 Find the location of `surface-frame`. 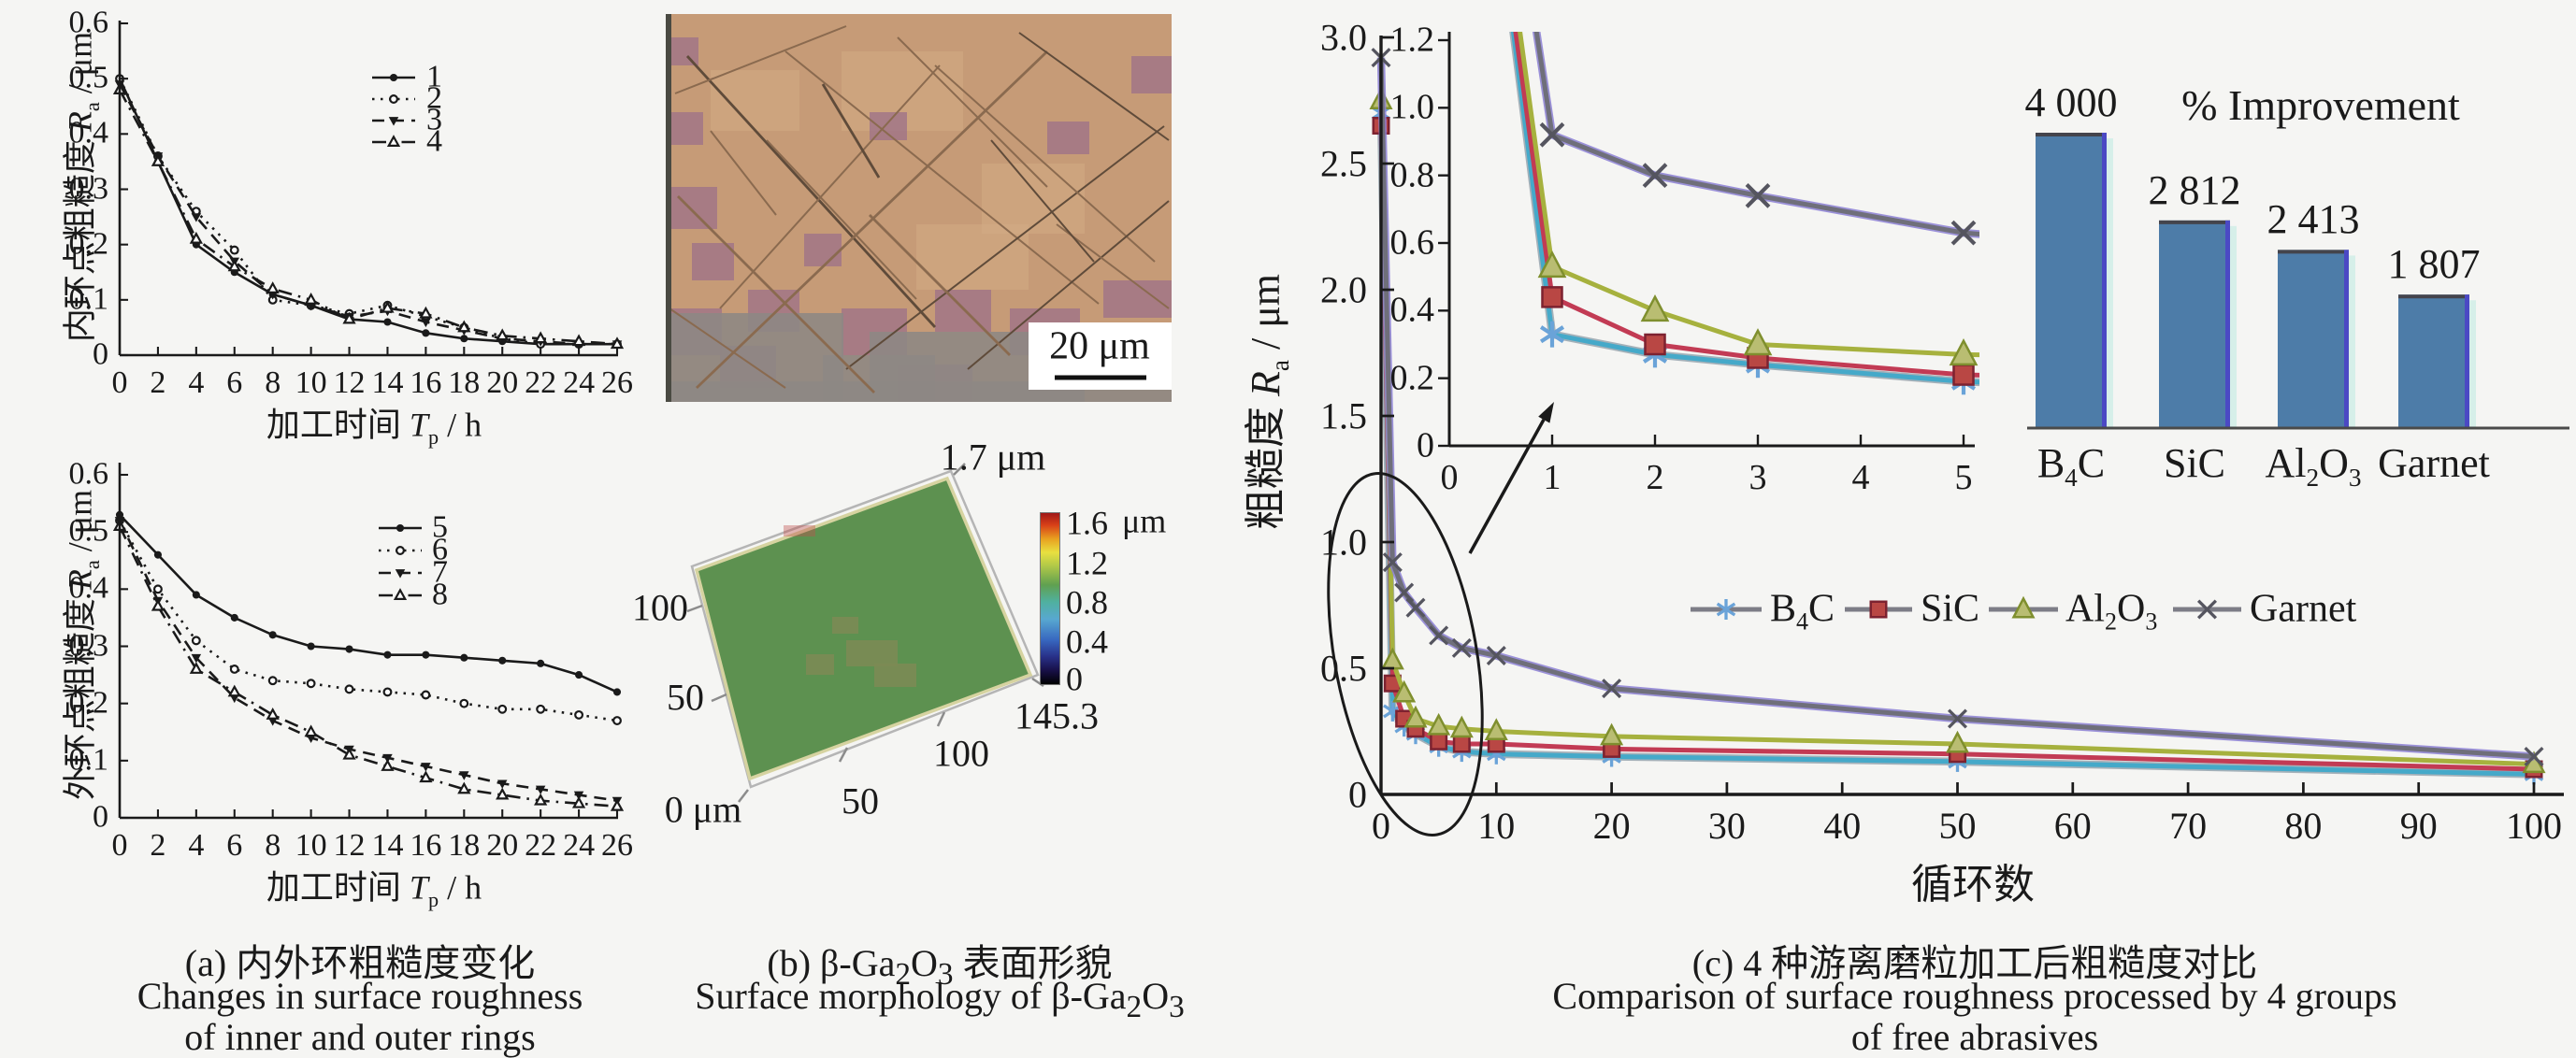

surface-frame is located at coordinates (865, 629).